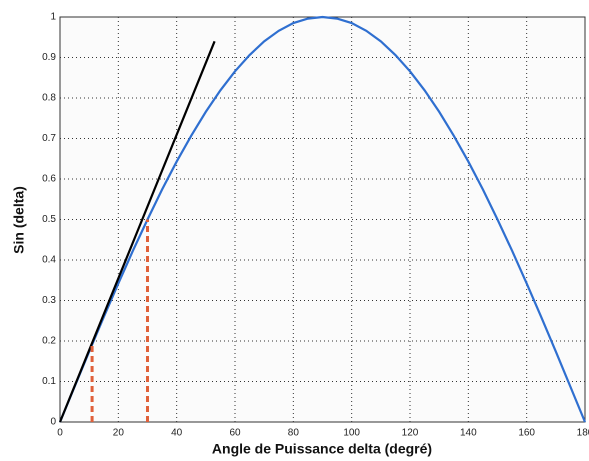 This screenshot has height=461, width=589. I want to click on y-tick-label: 0, so click(53, 422).